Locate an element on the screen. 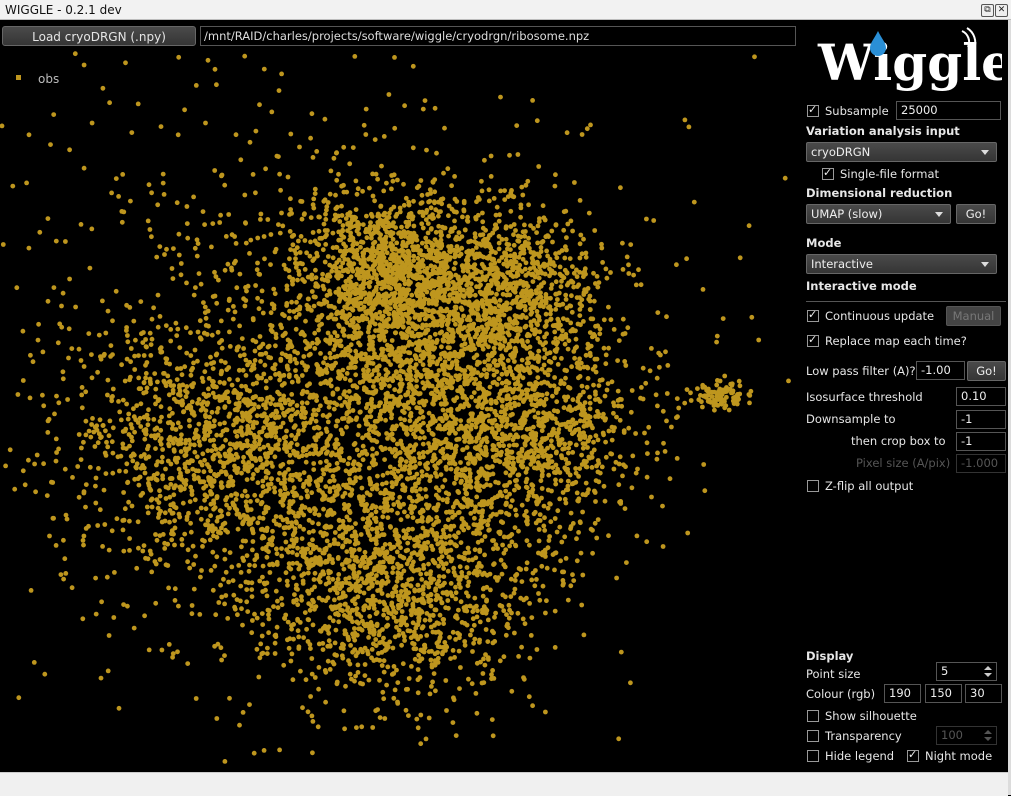  restore-icon: ⧉ is located at coordinates (987, 10).